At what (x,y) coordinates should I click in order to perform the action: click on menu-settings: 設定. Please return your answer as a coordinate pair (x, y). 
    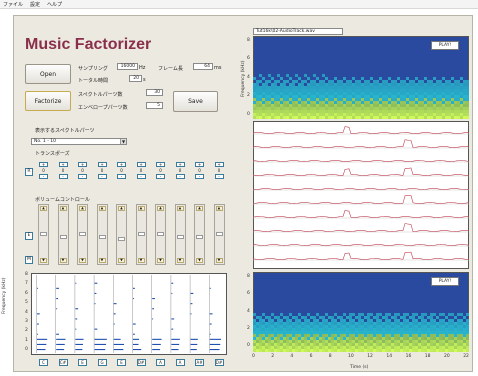
    Looking at the image, I should click on (35, 4).